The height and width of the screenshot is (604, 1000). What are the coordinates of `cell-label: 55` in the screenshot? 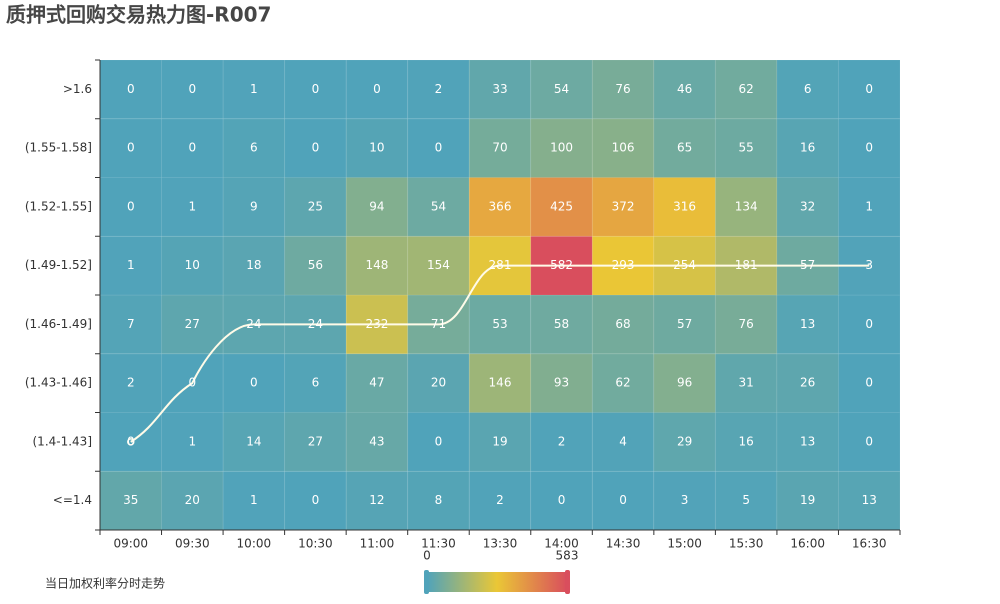 It's located at (746, 148).